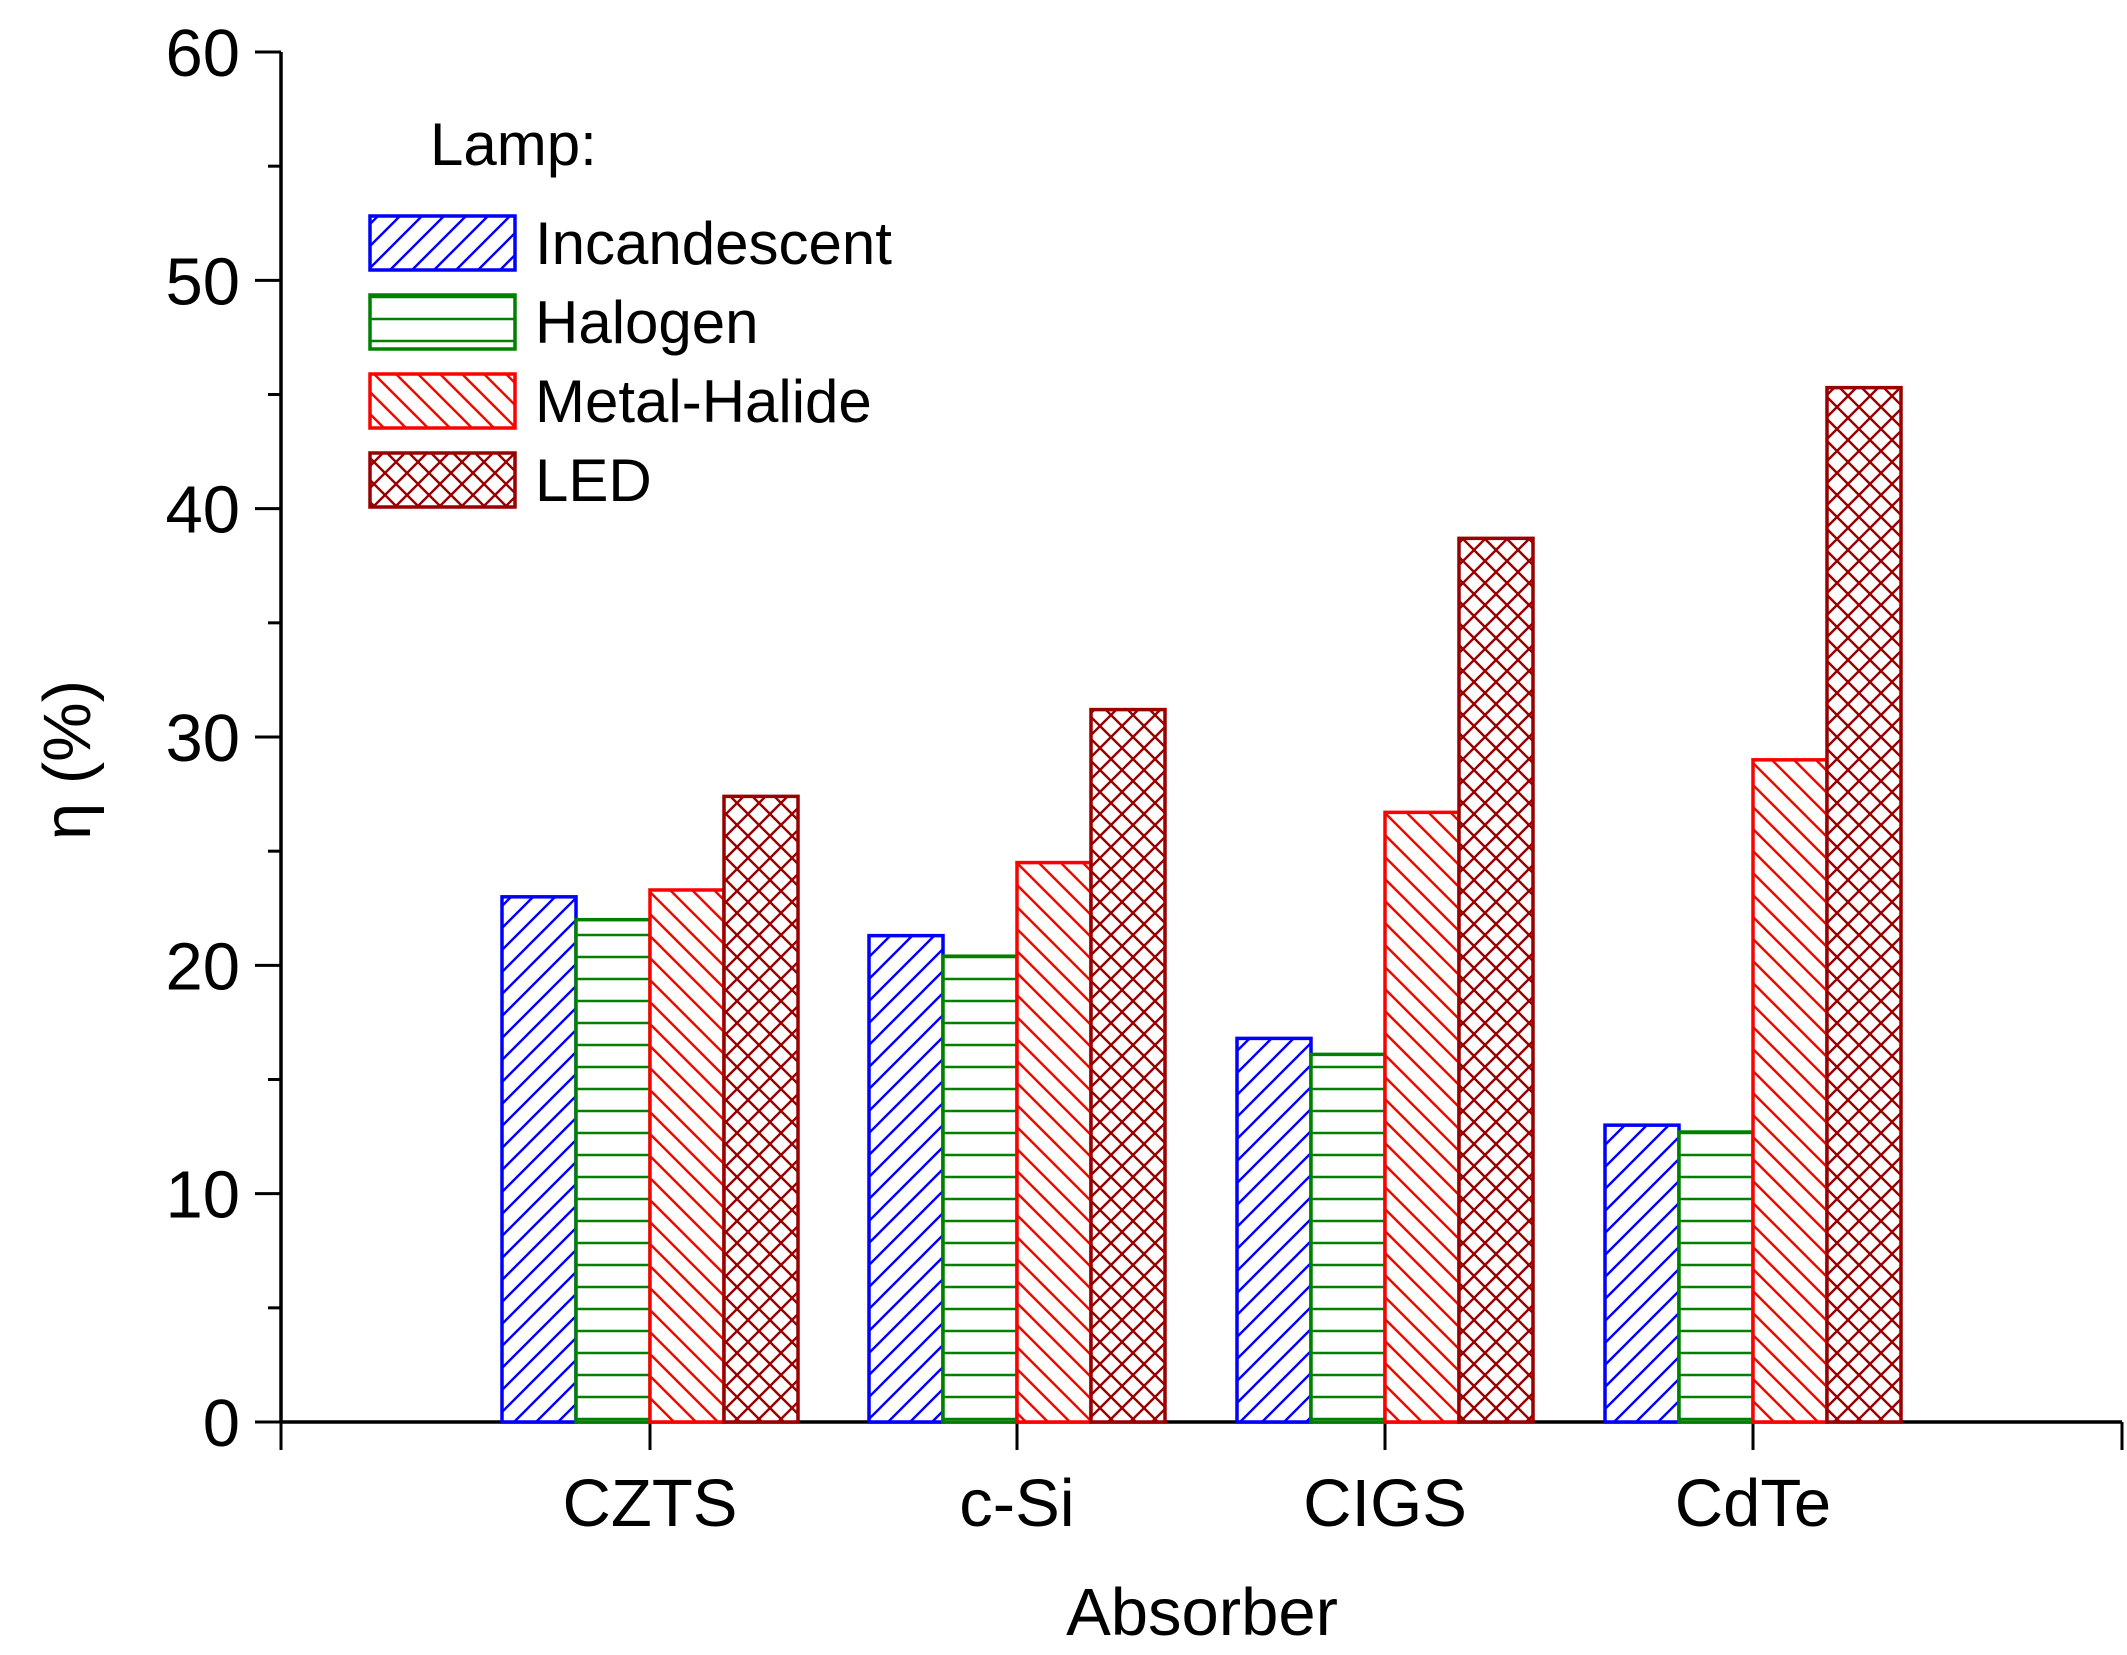 The image size is (2127, 1655). I want to click on bar-halogen-c-si, so click(980, 1189).